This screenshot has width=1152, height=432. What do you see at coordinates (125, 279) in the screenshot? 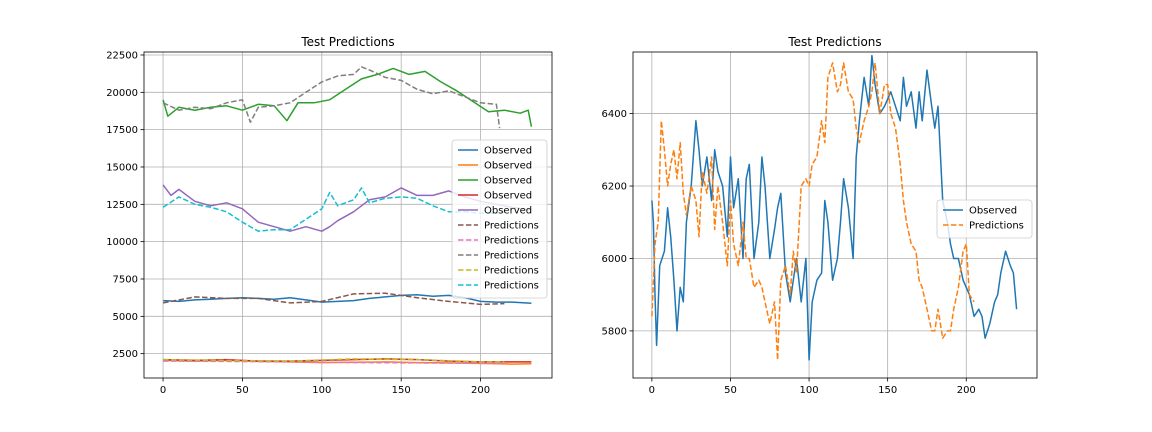
I see `y-tick-label: 7500` at bounding box center [125, 279].